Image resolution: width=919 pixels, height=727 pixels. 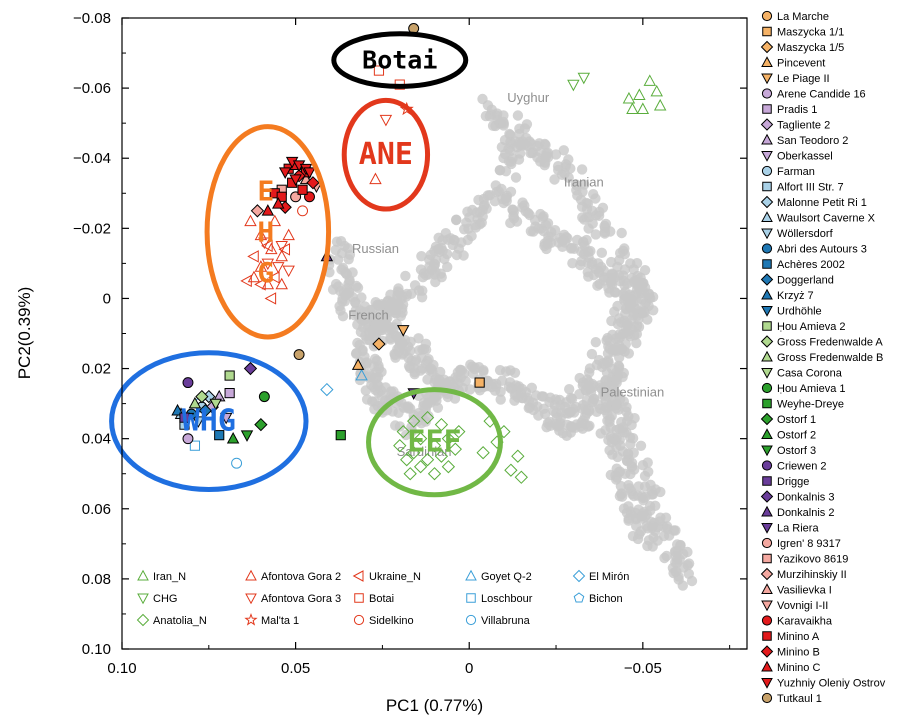 What do you see at coordinates (226, 418) in the screenshot?
I see `series-oberkassel` at bounding box center [226, 418].